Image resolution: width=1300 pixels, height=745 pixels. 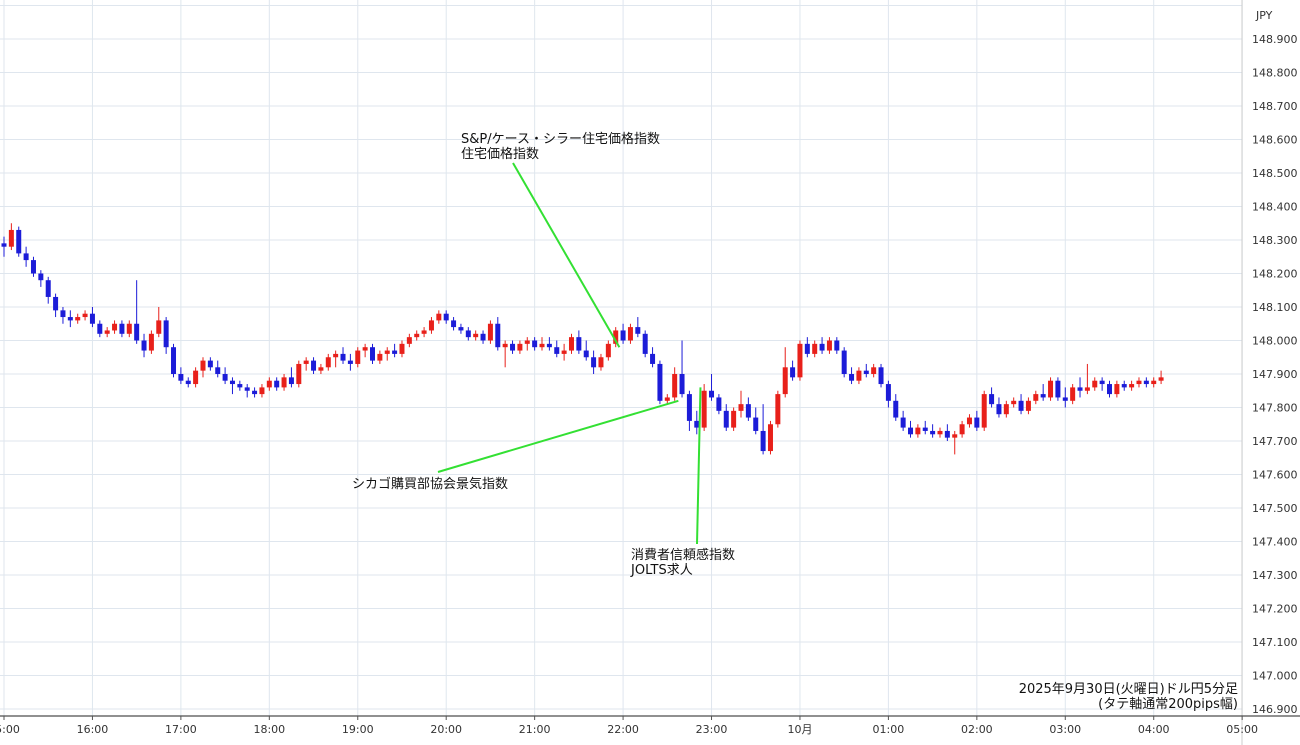 I want to click on time-tick-label: 23:00, so click(x=712, y=729).